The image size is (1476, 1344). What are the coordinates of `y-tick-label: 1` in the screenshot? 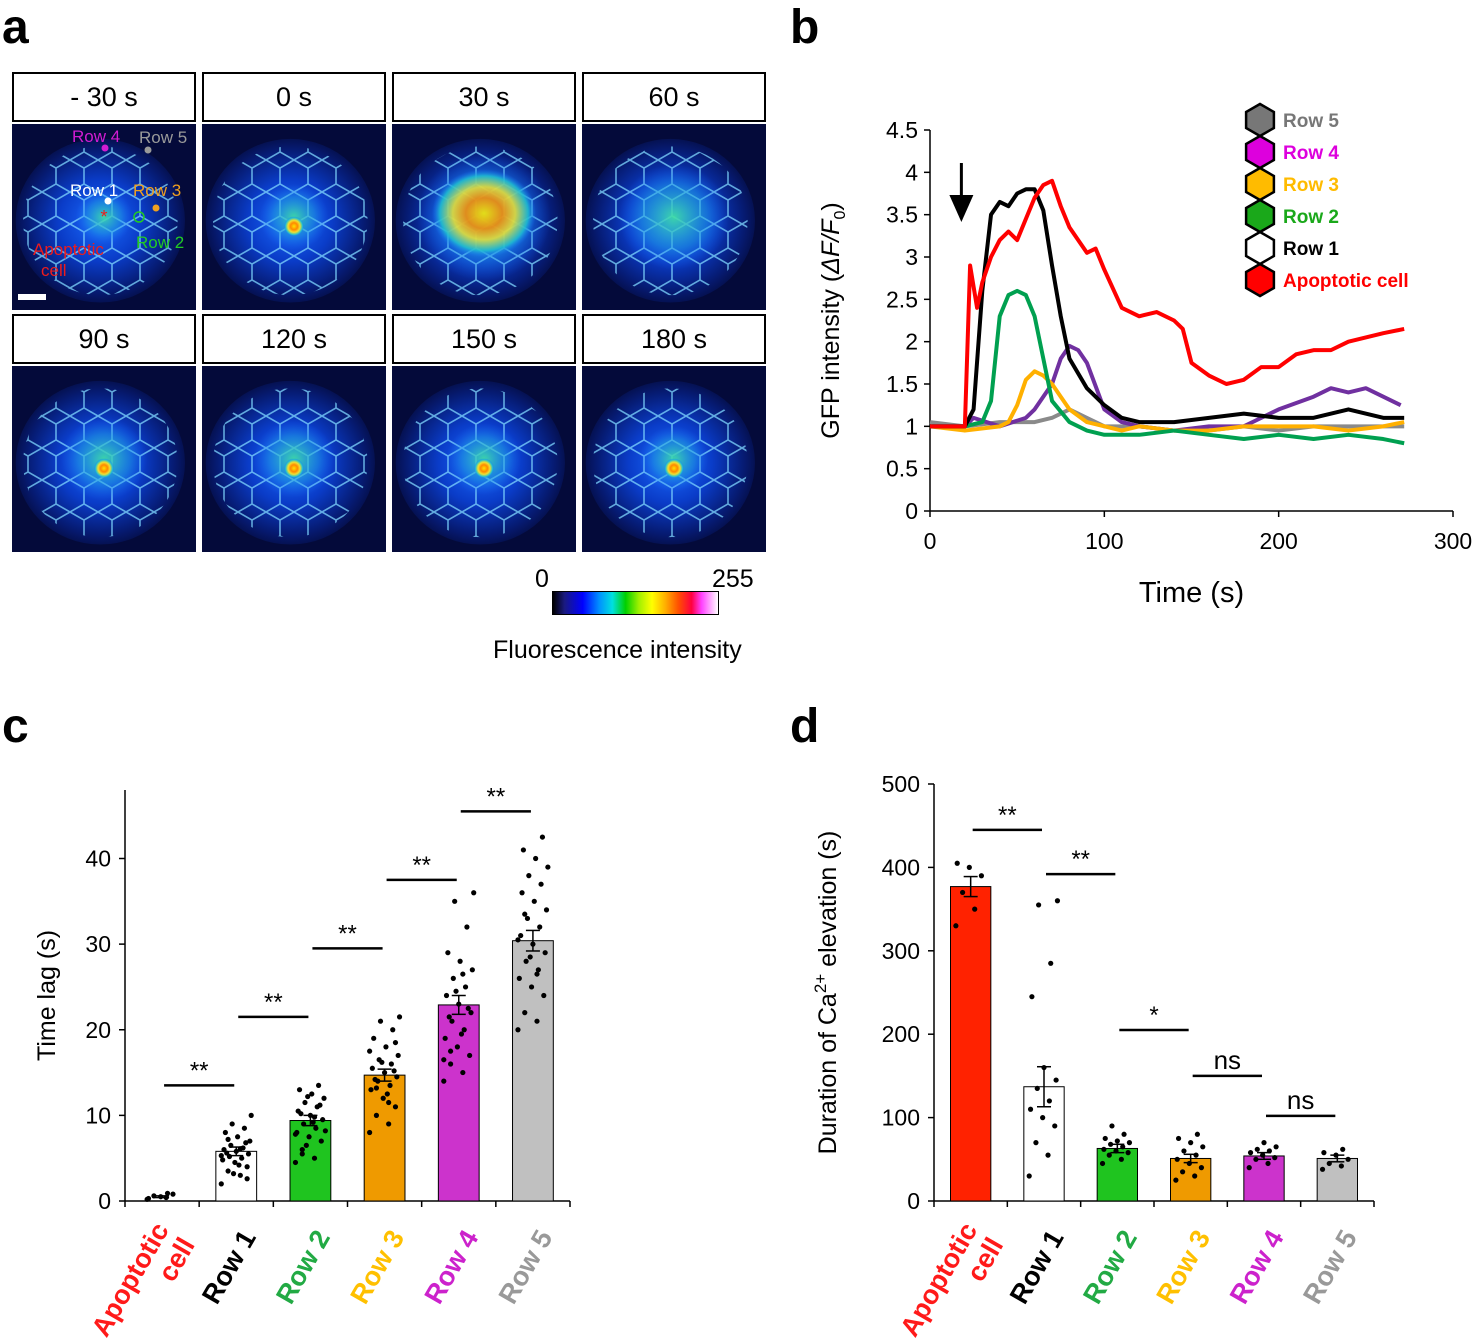 It's located at (911, 426).